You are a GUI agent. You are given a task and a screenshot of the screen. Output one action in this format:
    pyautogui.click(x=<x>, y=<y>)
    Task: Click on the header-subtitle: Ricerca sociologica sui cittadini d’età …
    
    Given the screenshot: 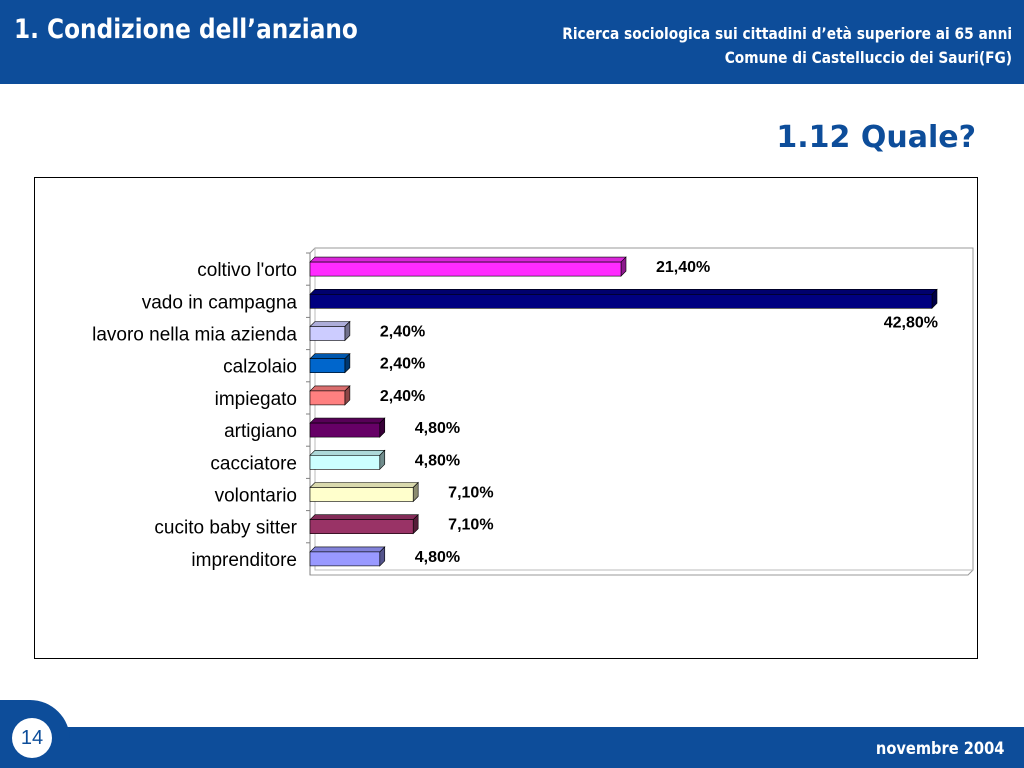 What is the action you would take?
    pyautogui.click(x=750, y=46)
    